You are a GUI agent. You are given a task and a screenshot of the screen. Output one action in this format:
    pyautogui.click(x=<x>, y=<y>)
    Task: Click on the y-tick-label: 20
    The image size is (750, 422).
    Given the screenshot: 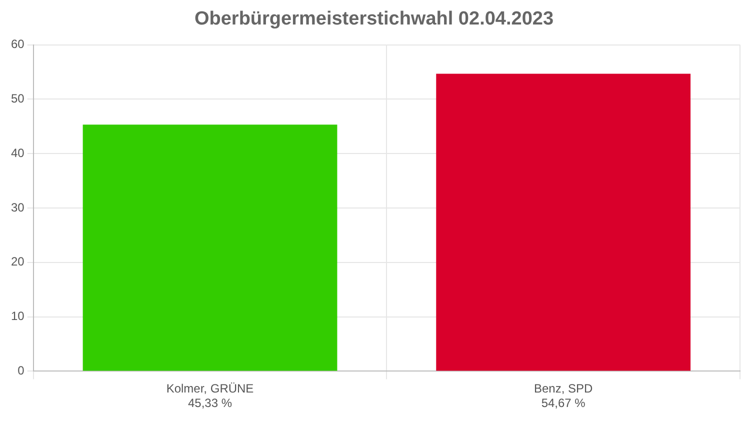 What is the action you would take?
    pyautogui.click(x=17, y=261)
    